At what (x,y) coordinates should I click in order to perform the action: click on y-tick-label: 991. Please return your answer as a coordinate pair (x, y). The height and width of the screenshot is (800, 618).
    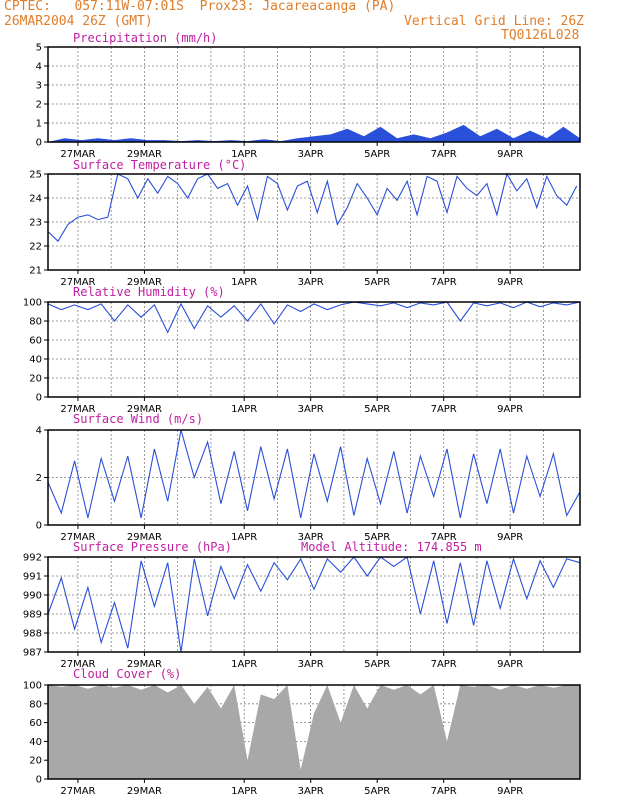
    Looking at the image, I should click on (32, 577).